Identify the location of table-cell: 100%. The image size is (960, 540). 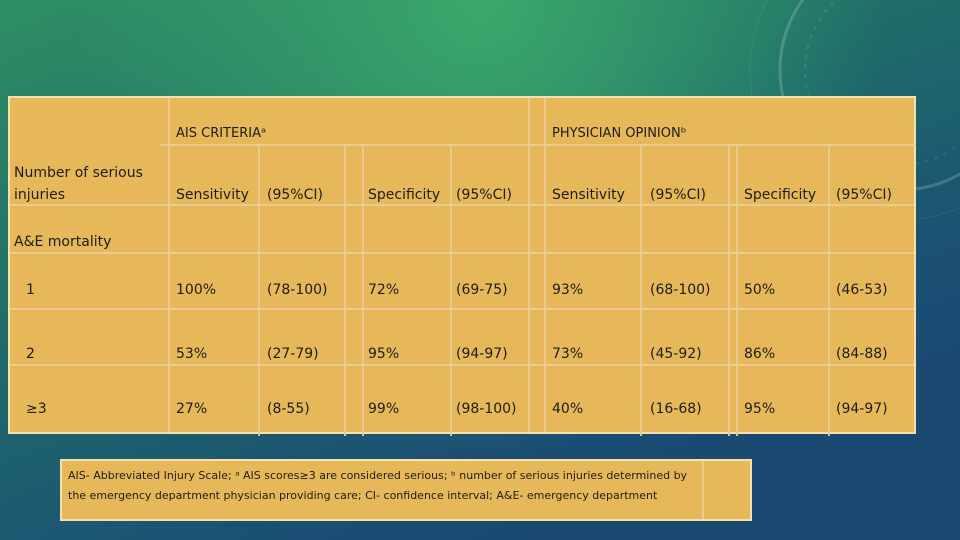
(196, 290).